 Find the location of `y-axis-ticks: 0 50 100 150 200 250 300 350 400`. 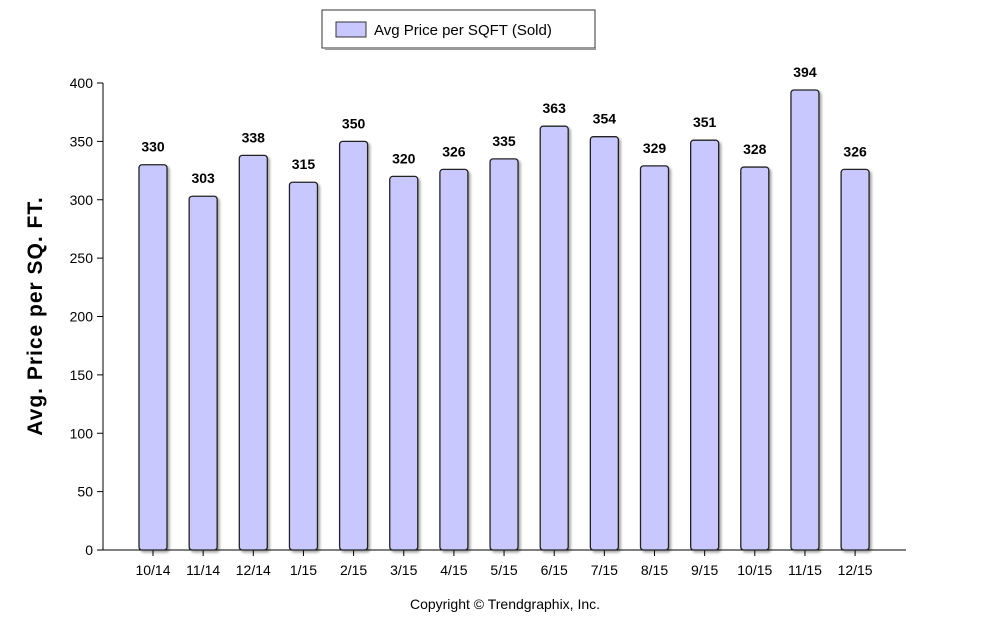

y-axis-ticks: 0 50 100 150 200 250 300 350 400 is located at coordinates (86, 316).